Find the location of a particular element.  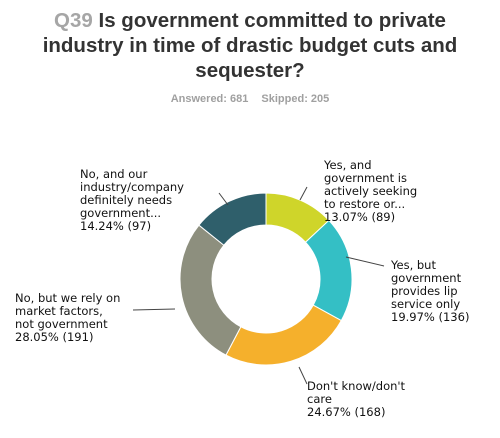

slice-label-line: actively seeking is located at coordinates (370, 191).